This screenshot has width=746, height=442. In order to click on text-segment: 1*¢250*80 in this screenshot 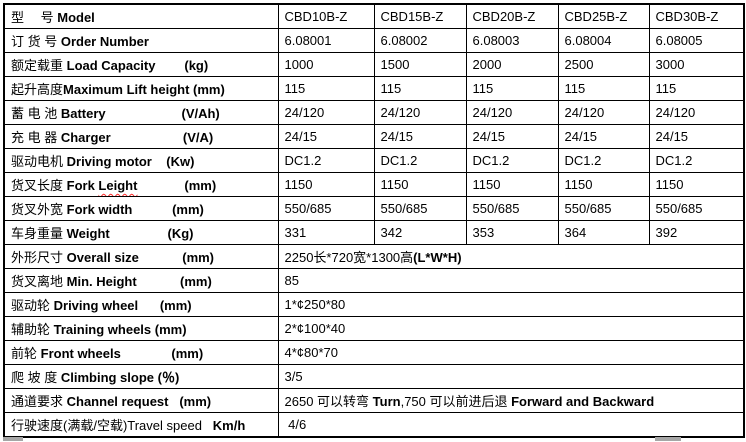, I will do `click(315, 304)`.